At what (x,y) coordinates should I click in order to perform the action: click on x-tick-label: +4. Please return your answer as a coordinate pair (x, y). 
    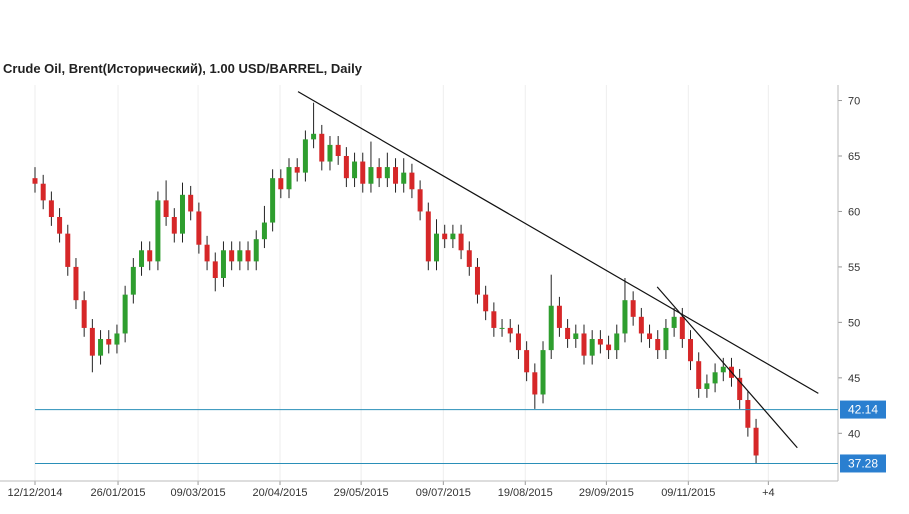
    Looking at the image, I should click on (768, 493).